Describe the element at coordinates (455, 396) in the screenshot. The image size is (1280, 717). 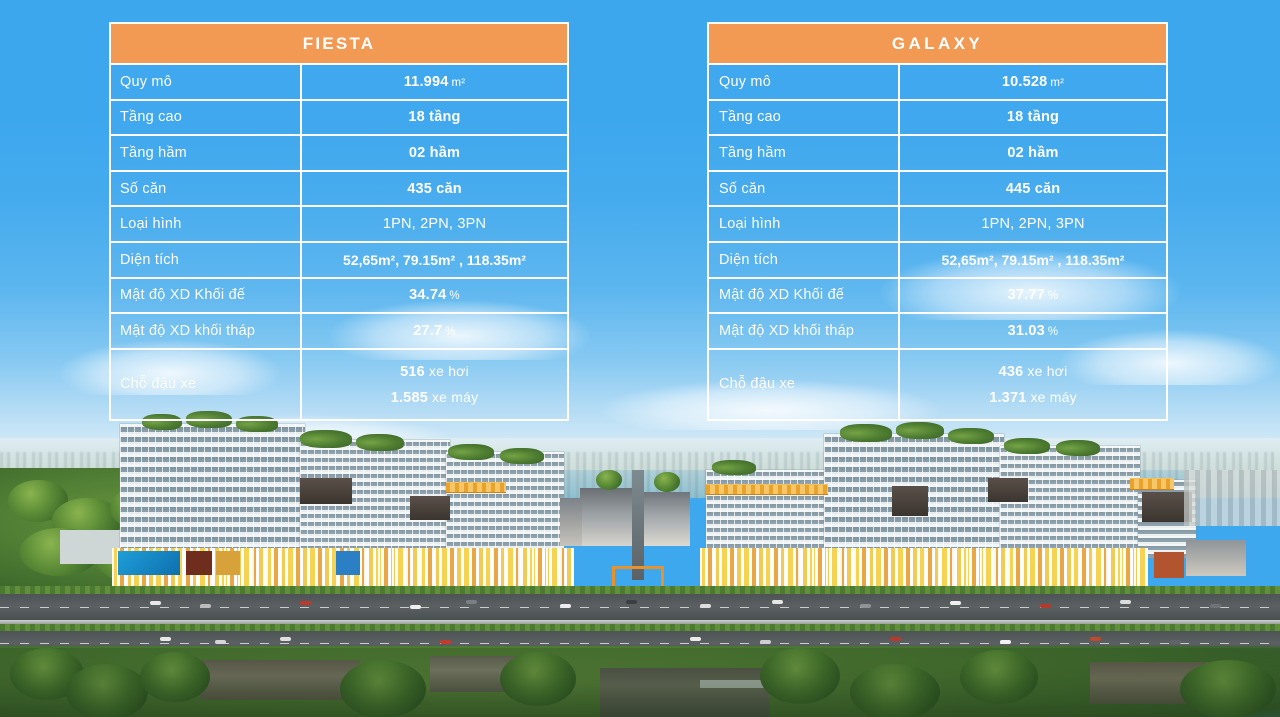
I see `value-suffix: xe máy` at that location.